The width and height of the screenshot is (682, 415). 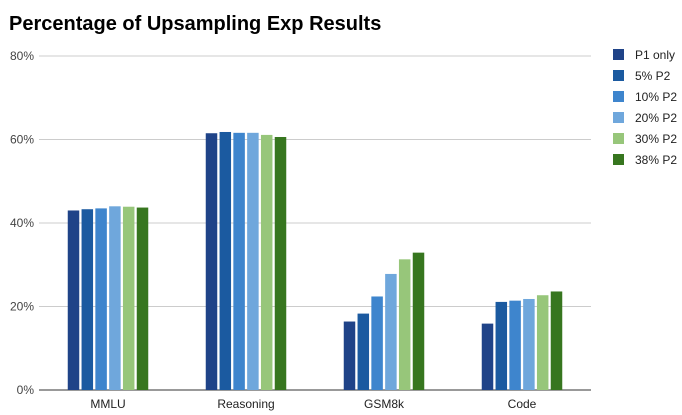 What do you see at coordinates (522, 404) in the screenshot?
I see `x-tick-label: Code` at bounding box center [522, 404].